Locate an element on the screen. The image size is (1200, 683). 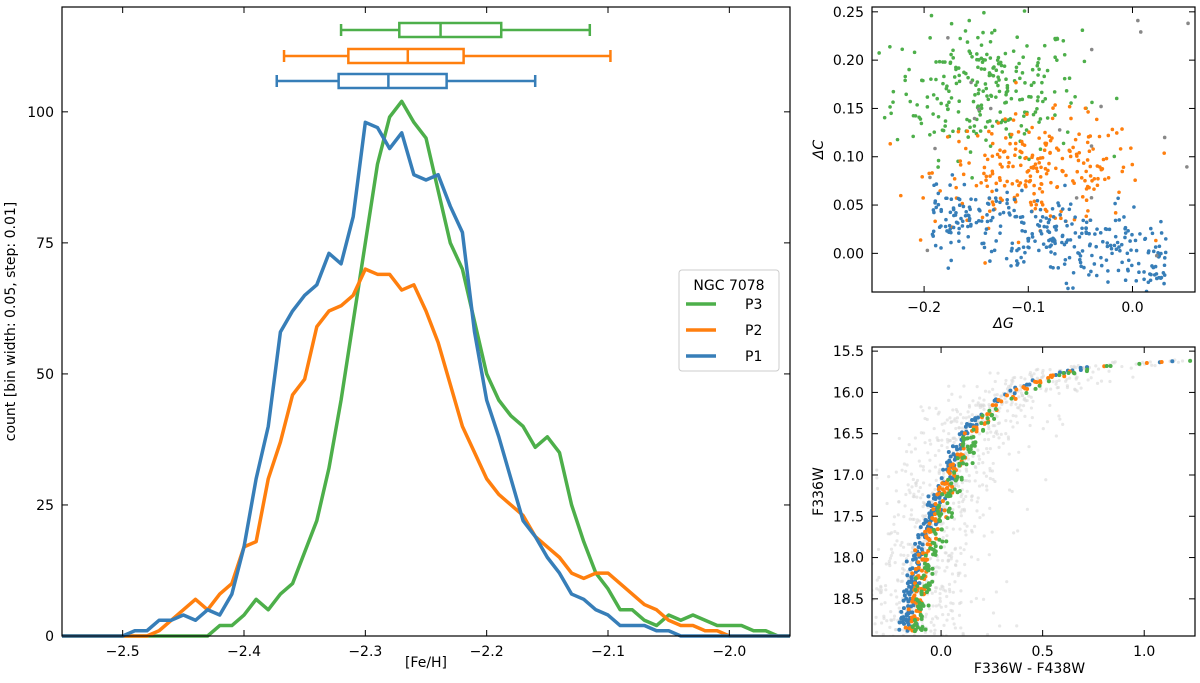
legend: NGC 7078 P3 P2 P1 is located at coordinates (729, 320).